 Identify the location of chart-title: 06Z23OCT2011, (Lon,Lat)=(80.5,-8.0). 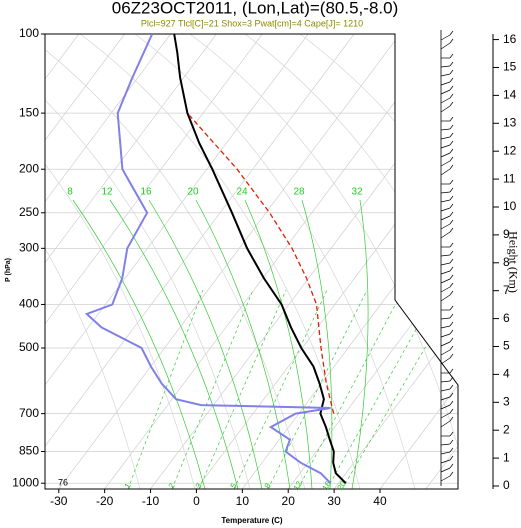
(255, 8).